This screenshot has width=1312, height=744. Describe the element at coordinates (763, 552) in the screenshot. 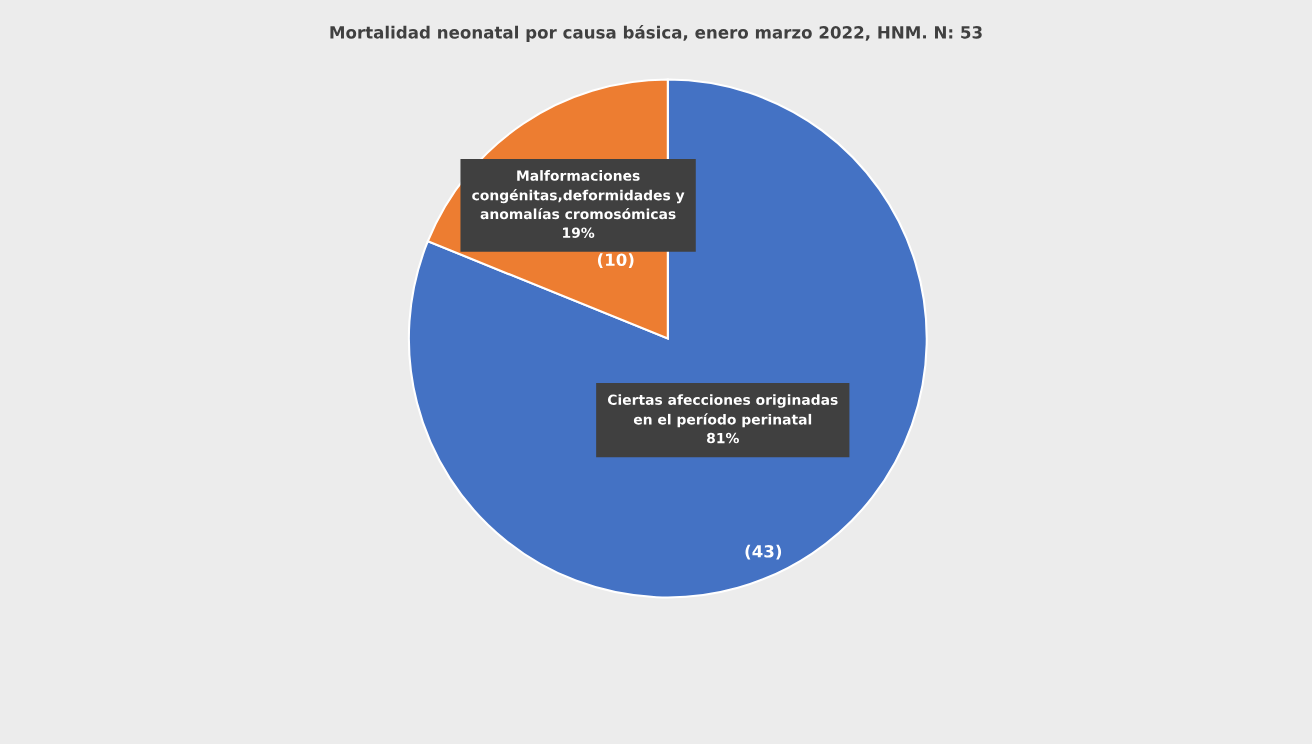

I see `data-label: (43)` at that location.